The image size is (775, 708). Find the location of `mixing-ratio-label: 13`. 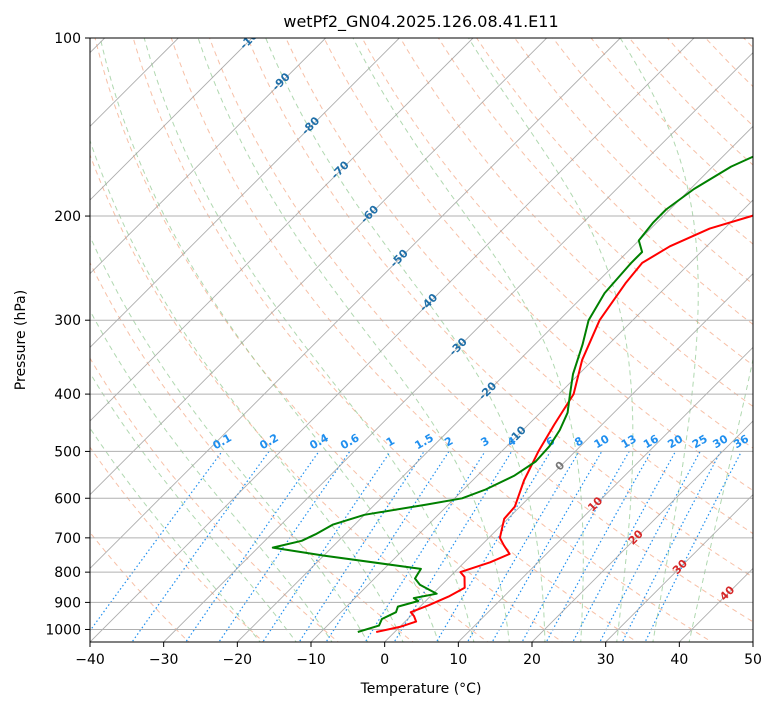

mixing-ratio-label: 13 is located at coordinates (629, 441).